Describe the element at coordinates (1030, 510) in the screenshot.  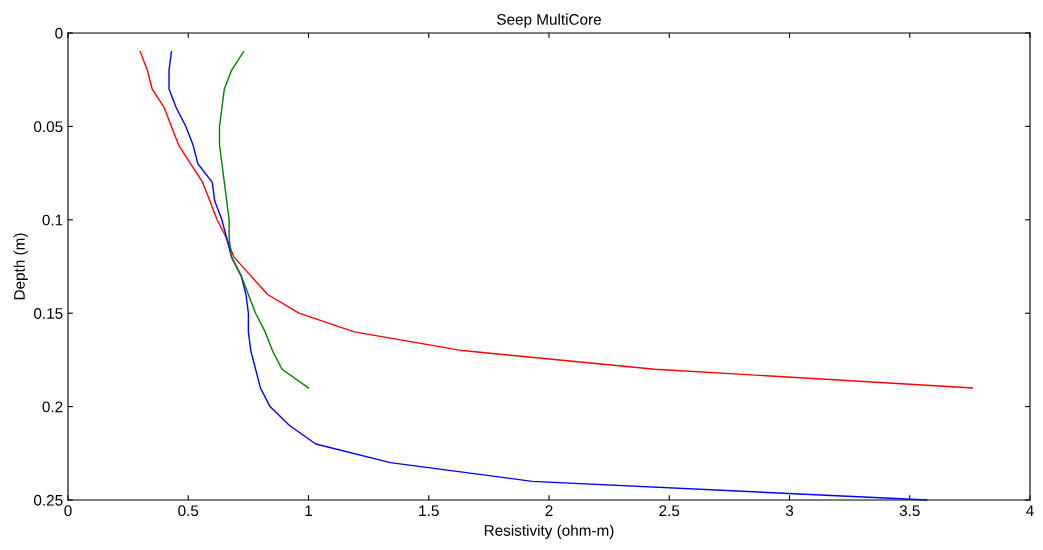
I see `x-tick-label: 4` at that location.